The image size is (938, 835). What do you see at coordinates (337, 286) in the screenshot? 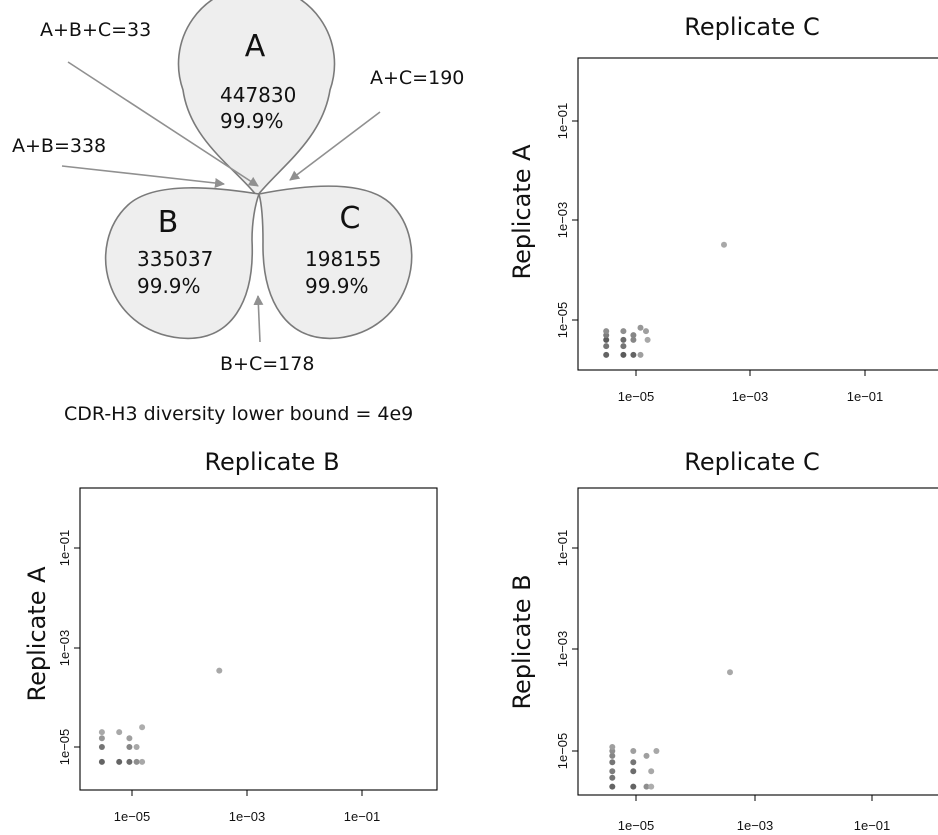
I see `venn-set-c-percent: 99.9%` at bounding box center [337, 286].